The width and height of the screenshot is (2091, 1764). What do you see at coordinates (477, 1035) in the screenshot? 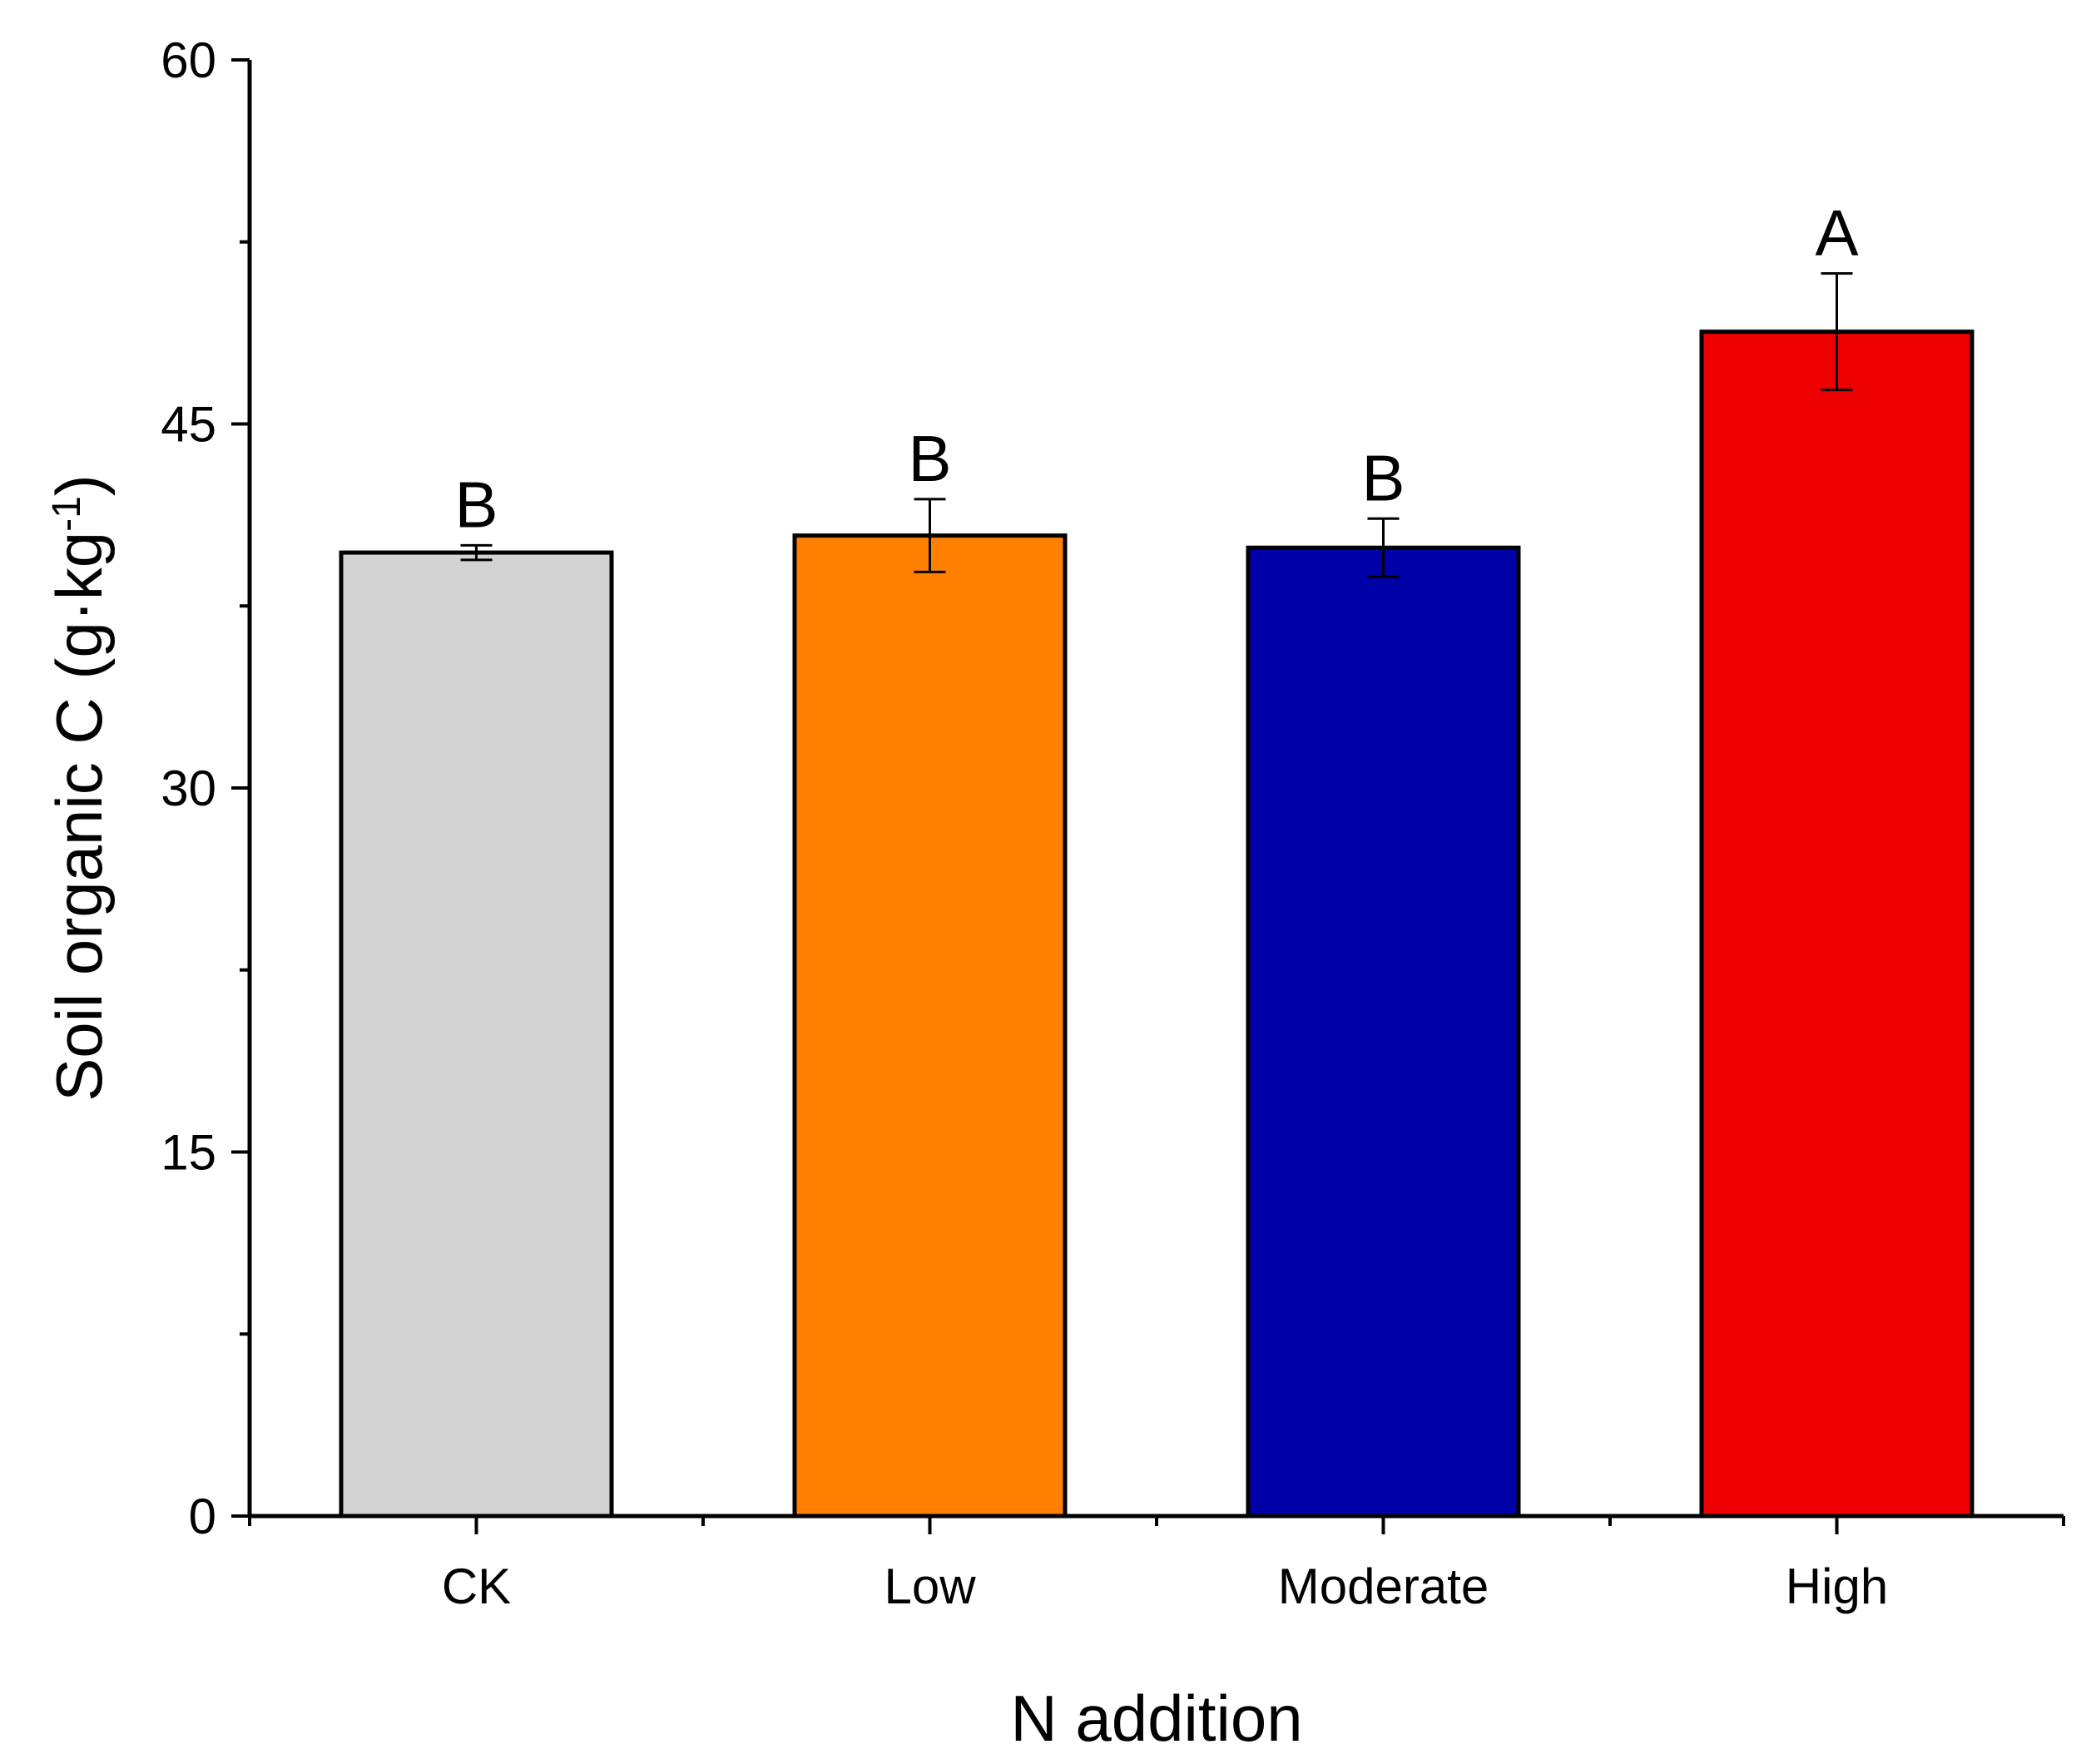
I see `bar-ck` at bounding box center [477, 1035].